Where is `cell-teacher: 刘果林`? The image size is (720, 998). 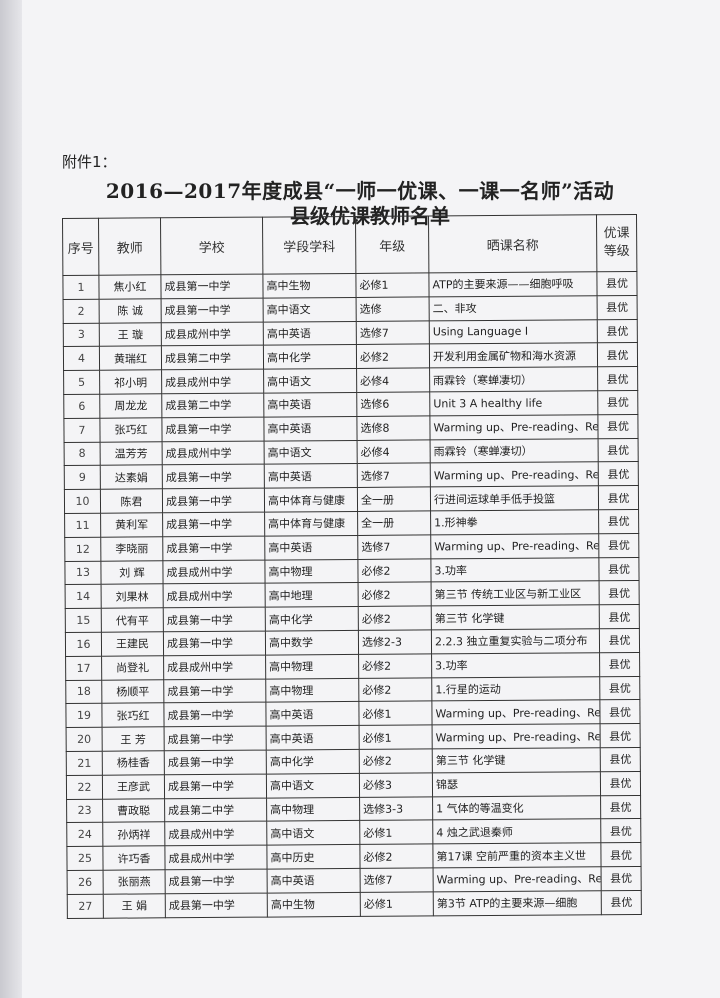 cell-teacher: 刘果林 is located at coordinates (132, 596).